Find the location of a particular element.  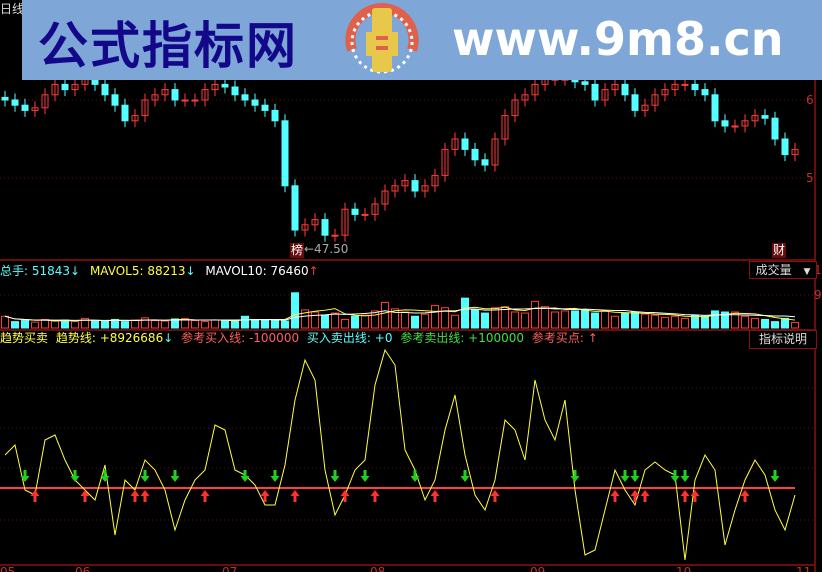

x-axis-label: 09 is located at coordinates (537, 568).